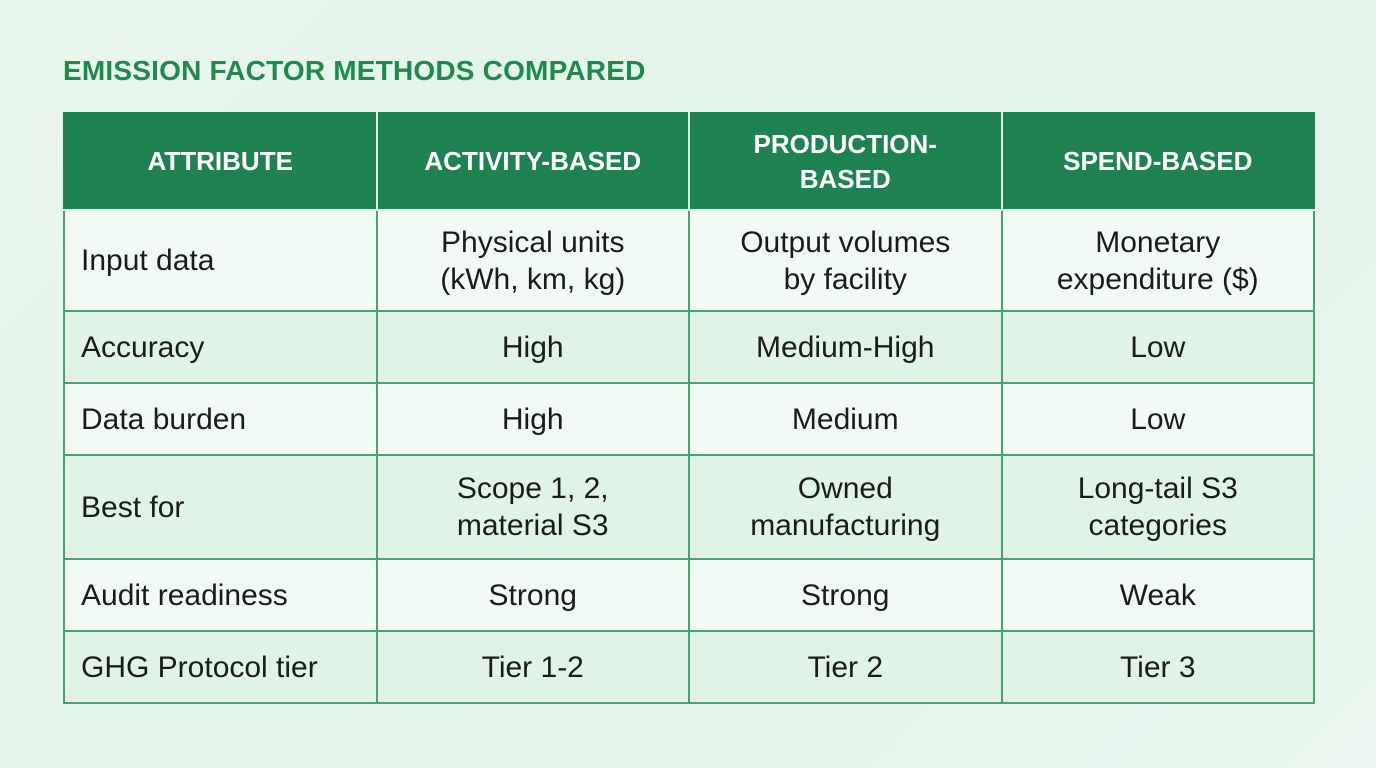 The image size is (1376, 768). I want to click on spend-cell: Monetary expenditure ($), so click(1157, 260).